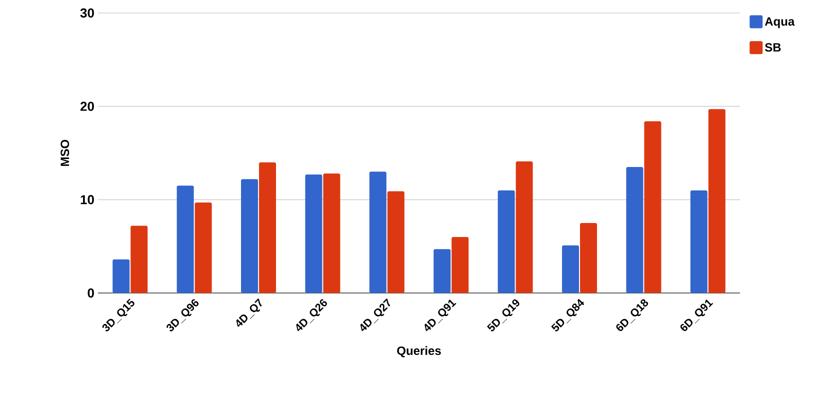  What do you see at coordinates (779, 22) in the screenshot?
I see `legend-label: Aqua` at bounding box center [779, 22].